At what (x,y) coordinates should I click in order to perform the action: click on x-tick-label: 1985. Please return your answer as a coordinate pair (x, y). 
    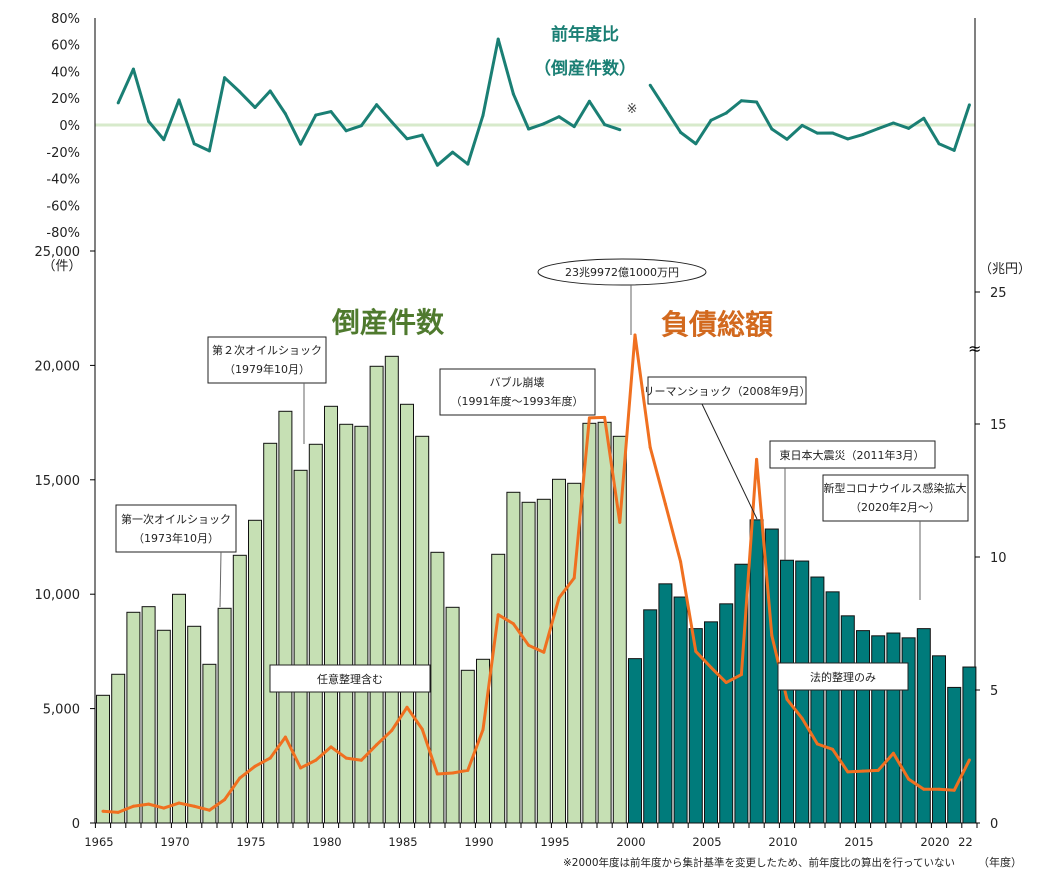
    Looking at the image, I should click on (402, 842).